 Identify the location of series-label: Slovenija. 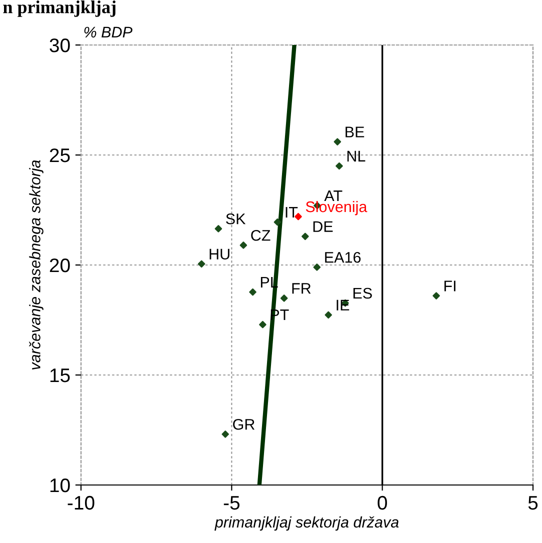
(337, 208).